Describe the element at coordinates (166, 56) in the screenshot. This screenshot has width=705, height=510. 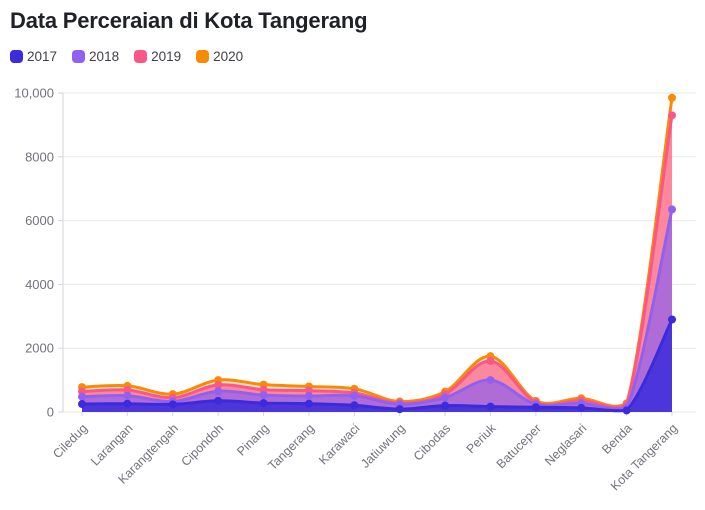
I see `legend-label: 2019` at that location.